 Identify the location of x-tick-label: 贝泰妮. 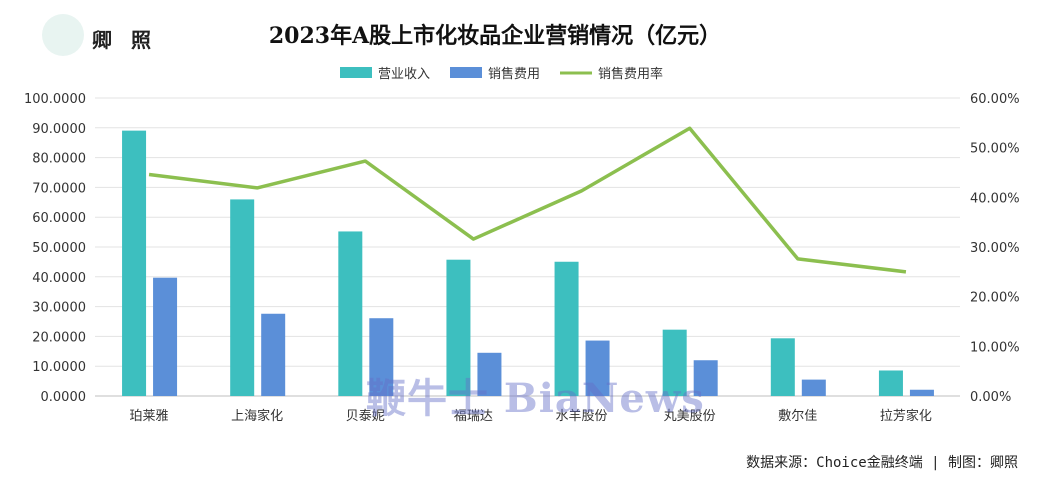
(365, 416).